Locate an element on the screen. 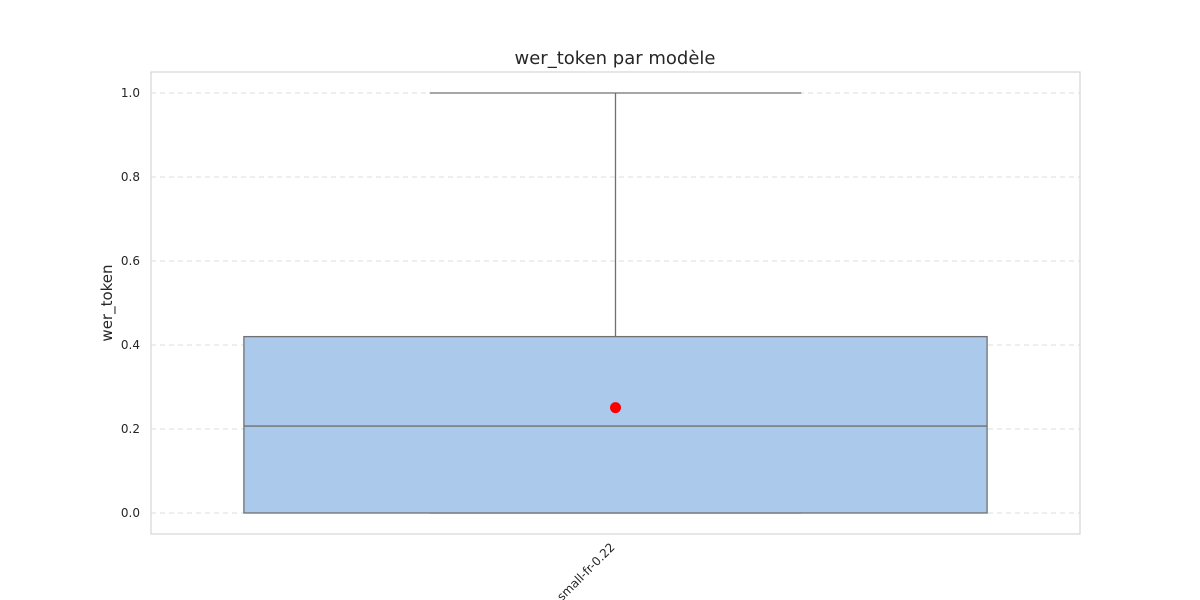 The height and width of the screenshot is (600, 1200). y-tick-label: 0.0 is located at coordinates (130, 513).